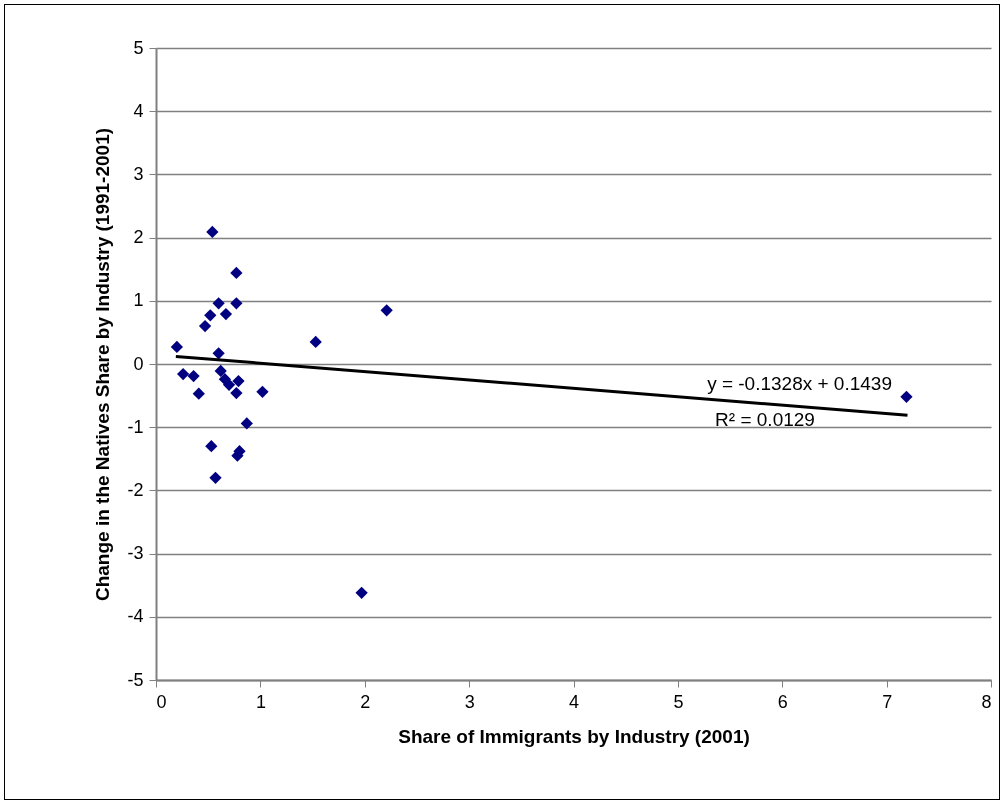 This screenshot has height=806, width=1006. I want to click on y-tick-label: 4, so click(138, 110).